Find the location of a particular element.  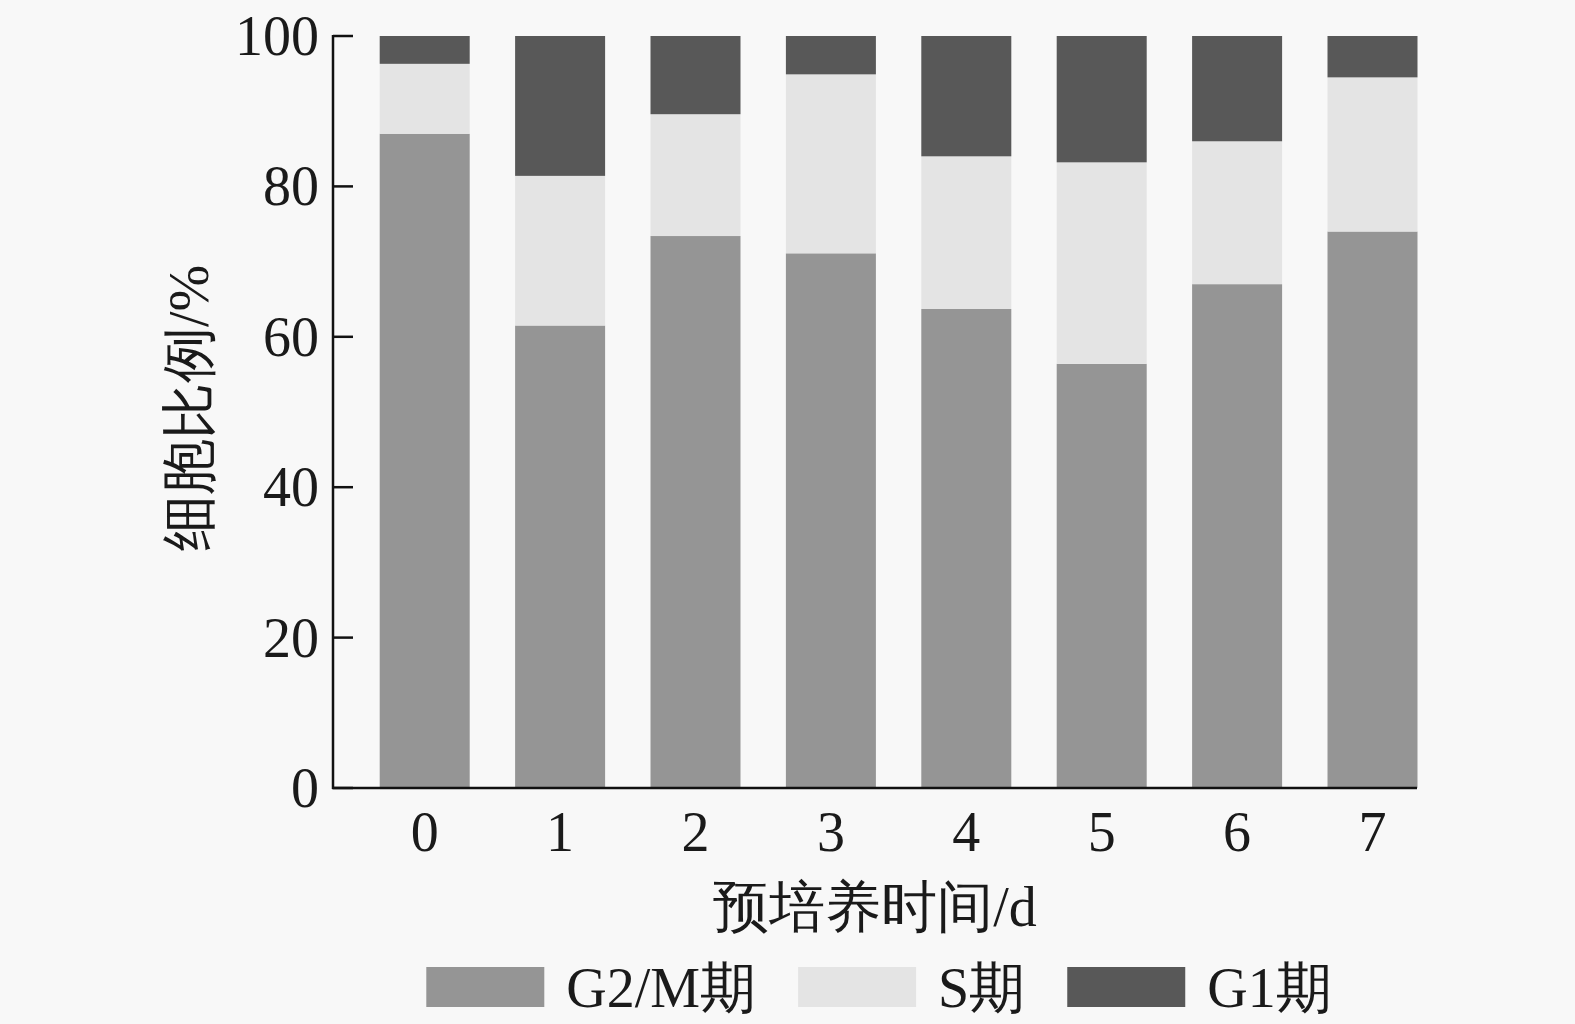

y-tick-label: 60 is located at coordinates (291, 336).